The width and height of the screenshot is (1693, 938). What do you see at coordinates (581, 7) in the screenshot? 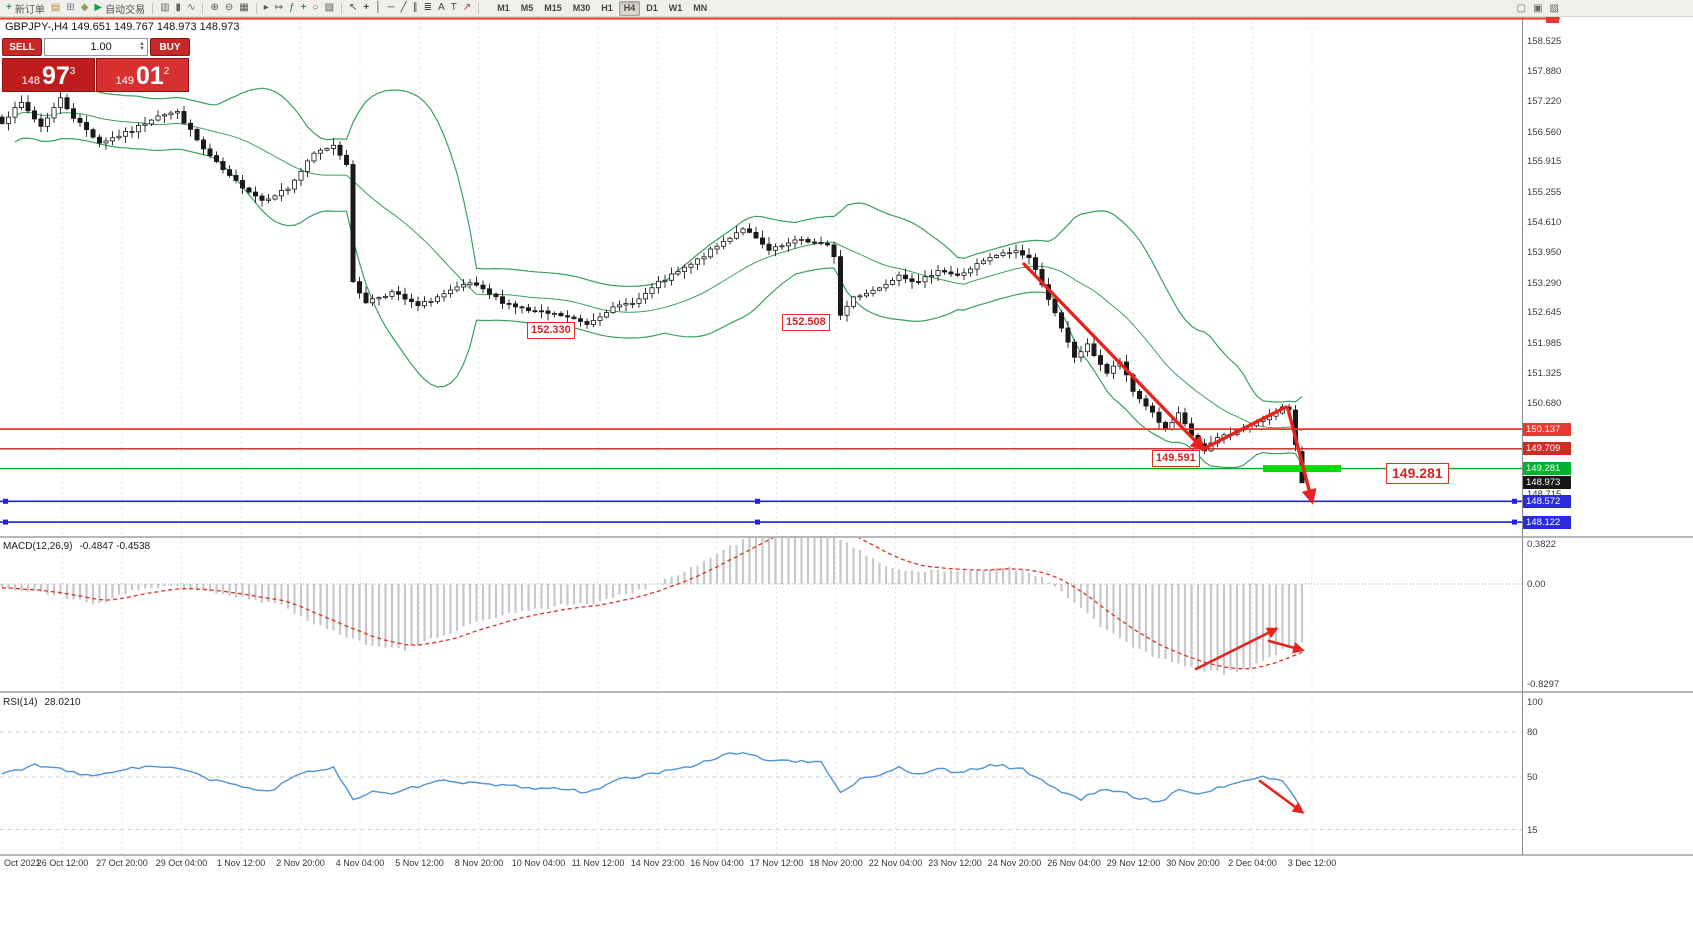
I see `timeframe-m30: M30` at bounding box center [581, 7].